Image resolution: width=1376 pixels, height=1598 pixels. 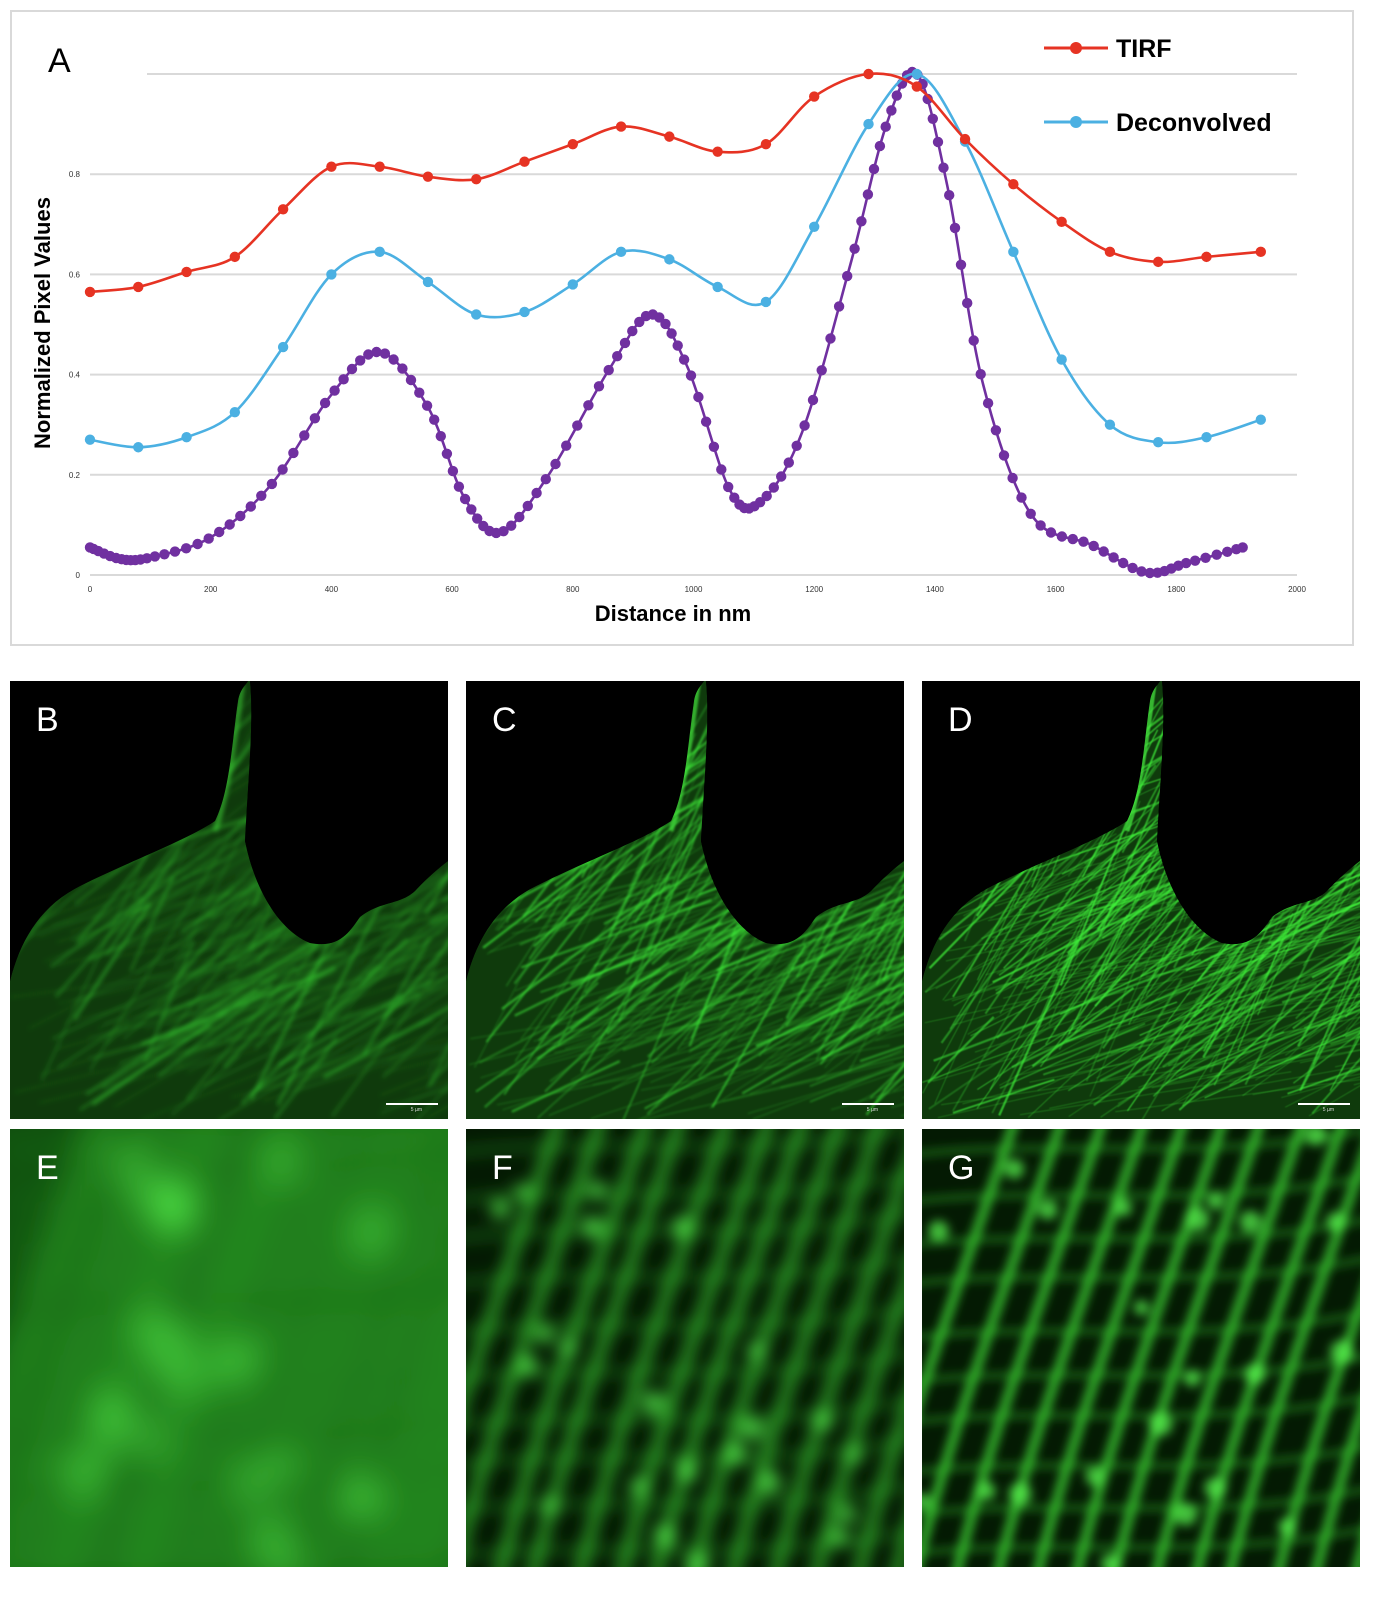 What do you see at coordinates (502, 1168) in the screenshot?
I see `panel-label: F` at bounding box center [502, 1168].